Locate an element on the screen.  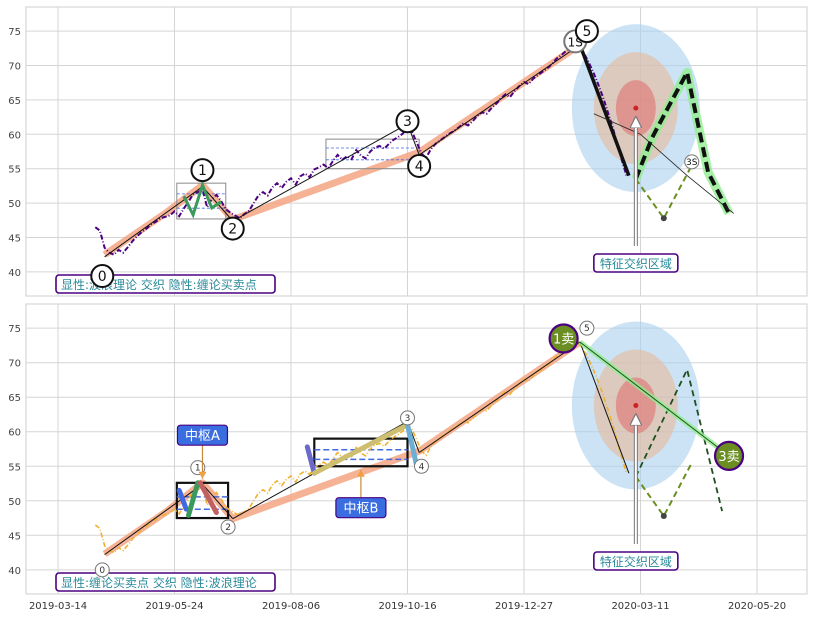
point-label: 5 is located at coordinates (587, 329).